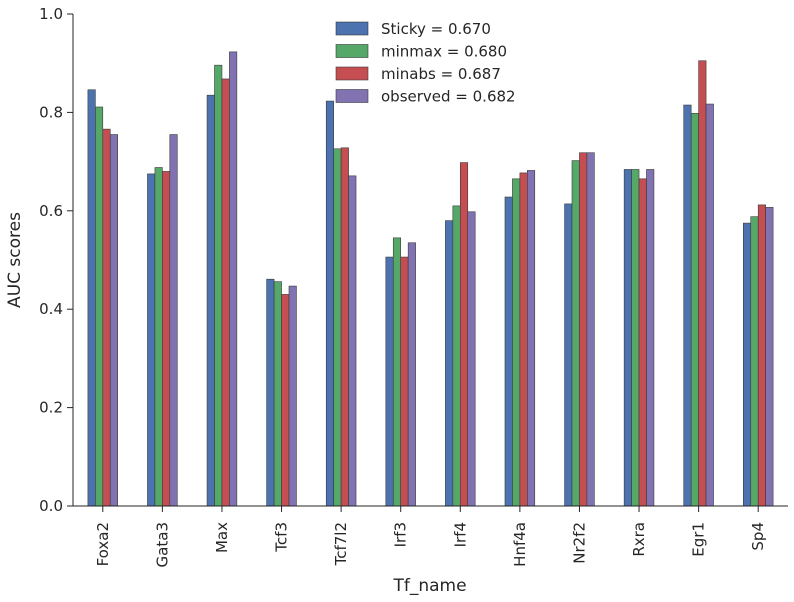 This screenshot has width=794, height=602. Describe the element at coordinates (441, 74) in the screenshot. I see `legend-label-3: minabs = 0.687` at that location.